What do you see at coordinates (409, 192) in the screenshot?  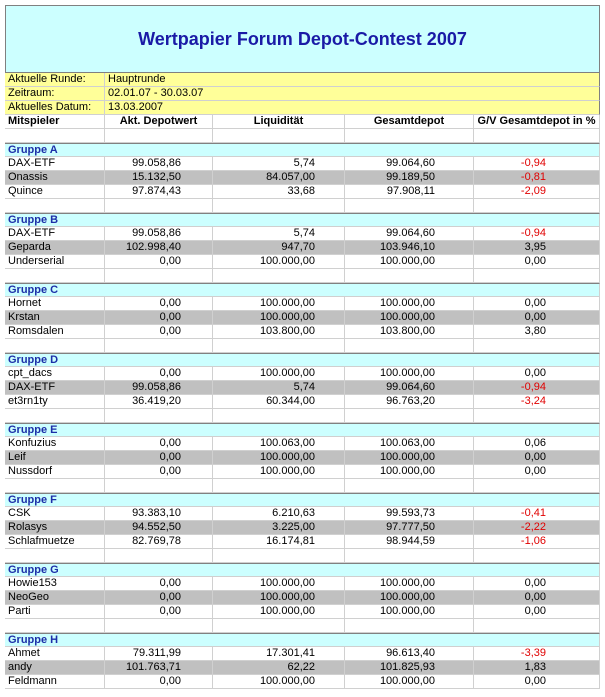 I see `value-cell: 97.908,11` at bounding box center [409, 192].